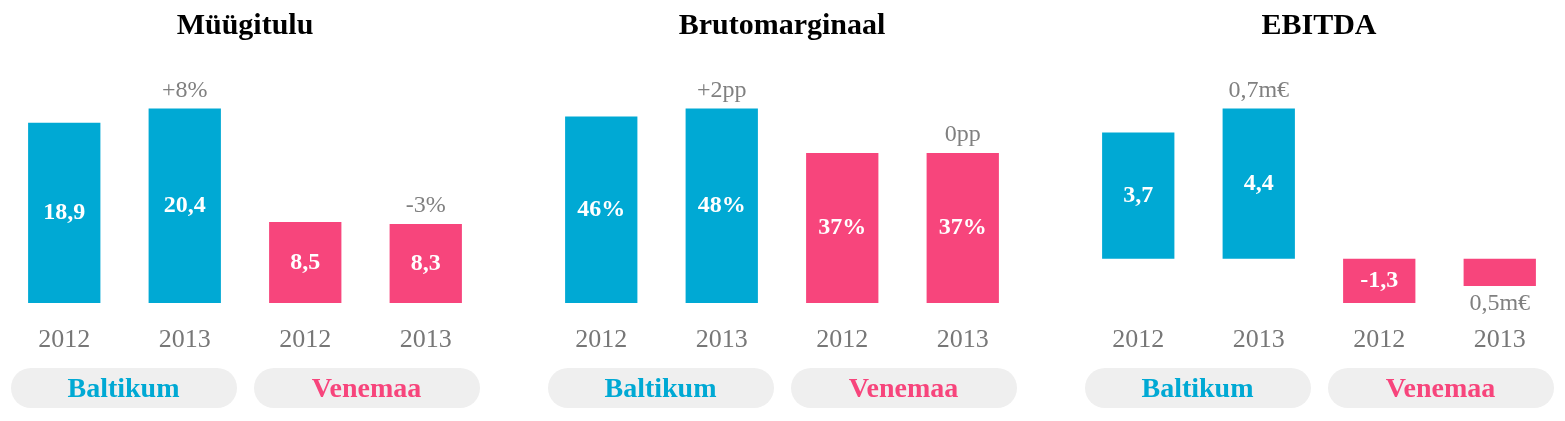 Image resolution: width=1565 pixels, height=421 pixels. I want to click on chart-title: EBITDA, so click(1319, 23).